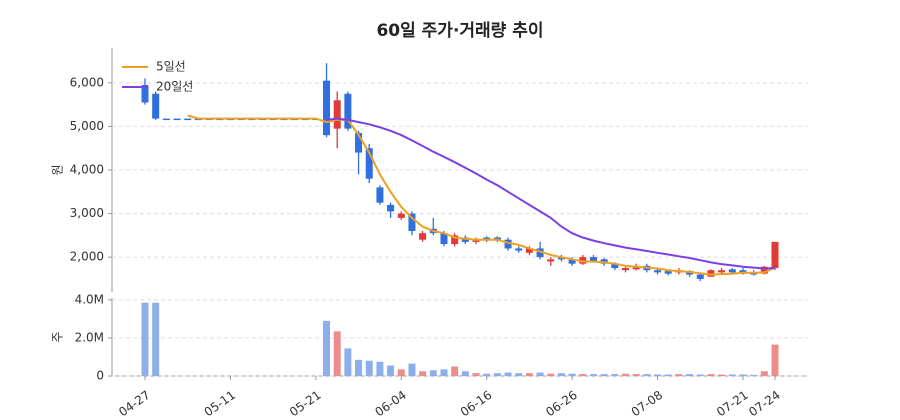  Describe the element at coordinates (174, 87) in the screenshot. I see `legend-label: 20일선` at that location.